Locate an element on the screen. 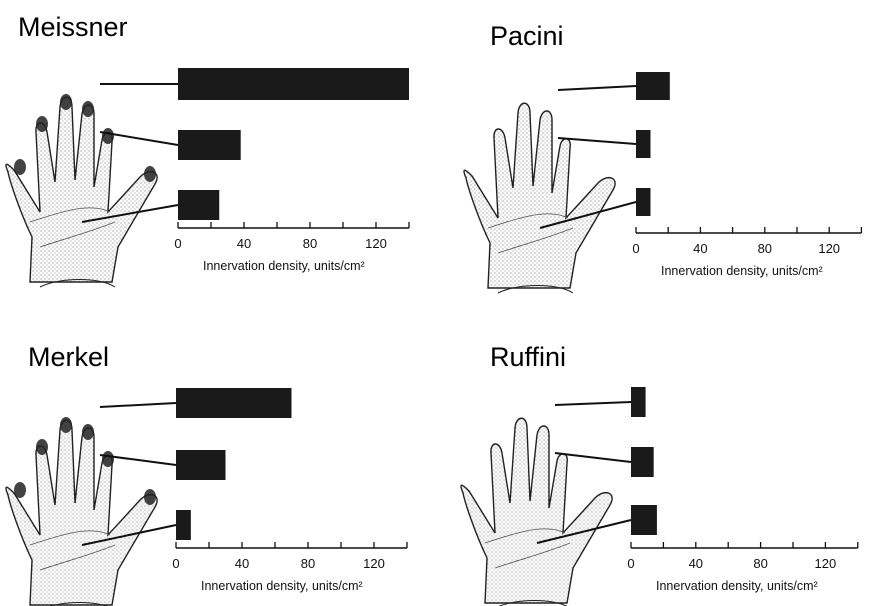 The image size is (877, 606). panel-title: Pacini is located at coordinates (527, 36).